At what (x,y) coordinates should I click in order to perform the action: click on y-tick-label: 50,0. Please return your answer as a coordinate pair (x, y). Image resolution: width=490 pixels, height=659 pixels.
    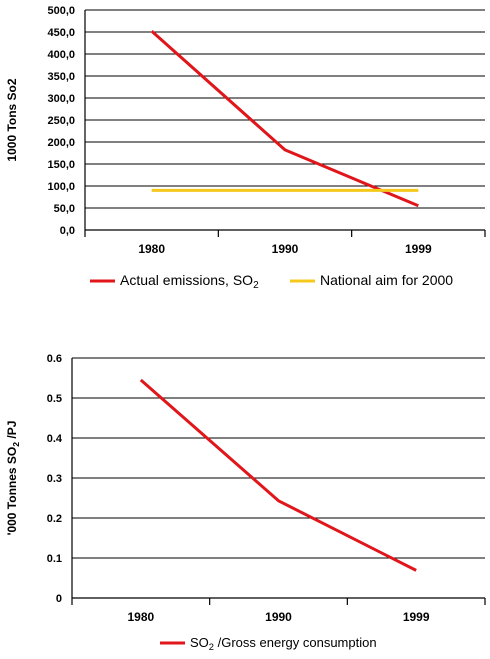
    Looking at the image, I should click on (64, 209).